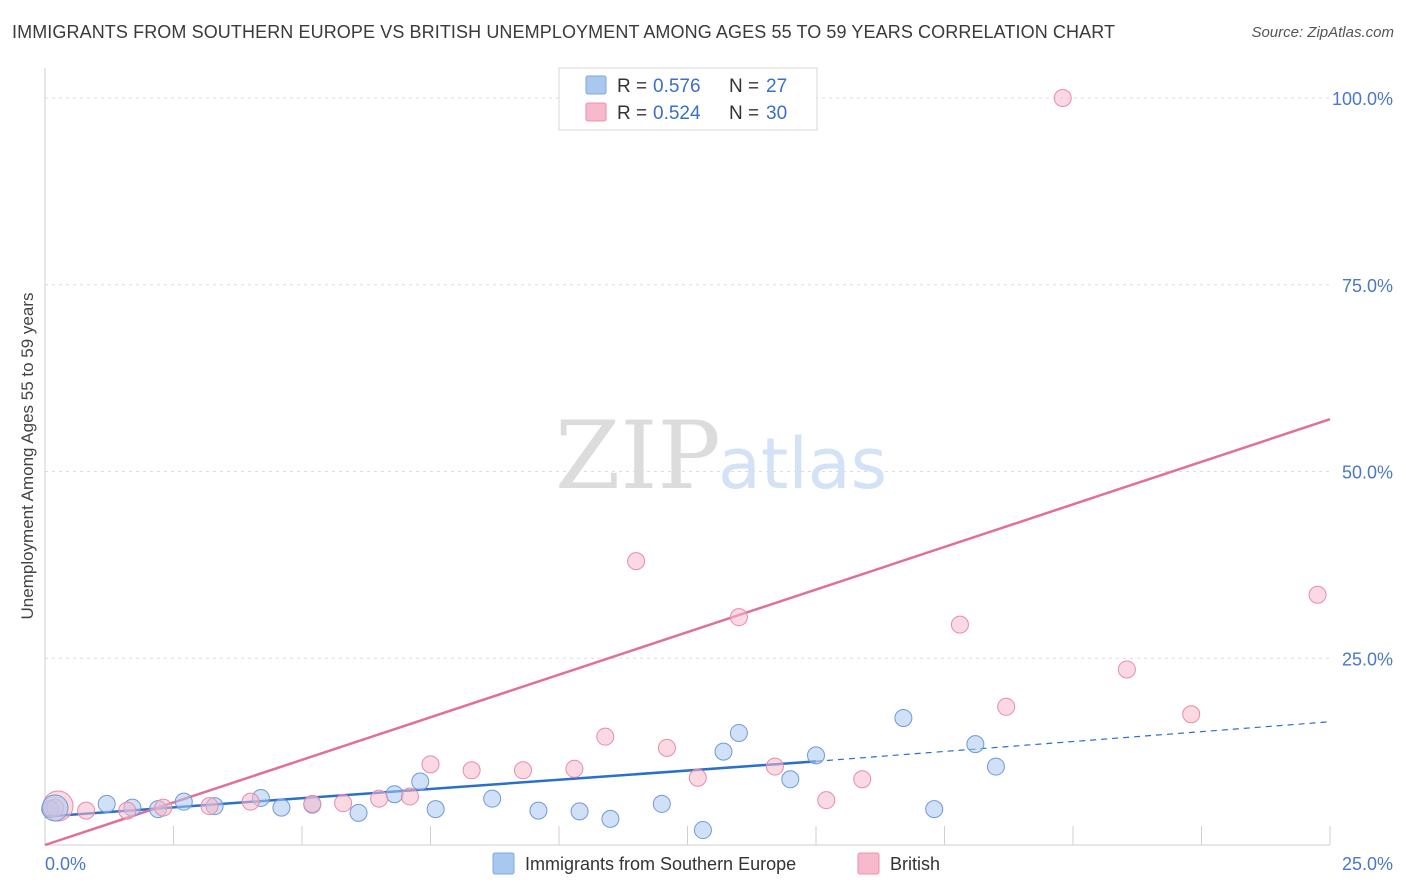 The height and width of the screenshot is (892, 1406). What do you see at coordinates (1362, 99) in the screenshot?
I see `y-tick-label: 100.0%` at bounding box center [1362, 99].